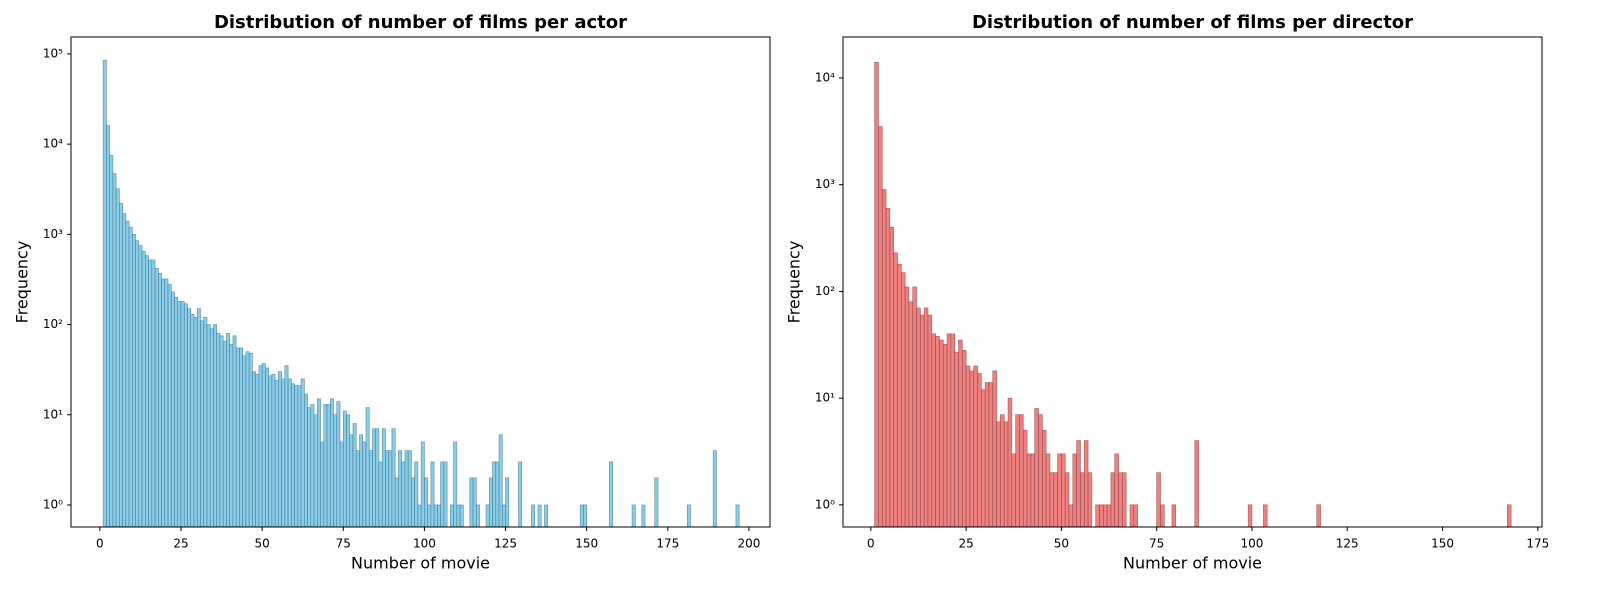 Image resolution: width=1600 pixels, height=600 pixels. Describe the element at coordinates (748, 544) in the screenshot. I see `x-tick-label: 200` at that location.